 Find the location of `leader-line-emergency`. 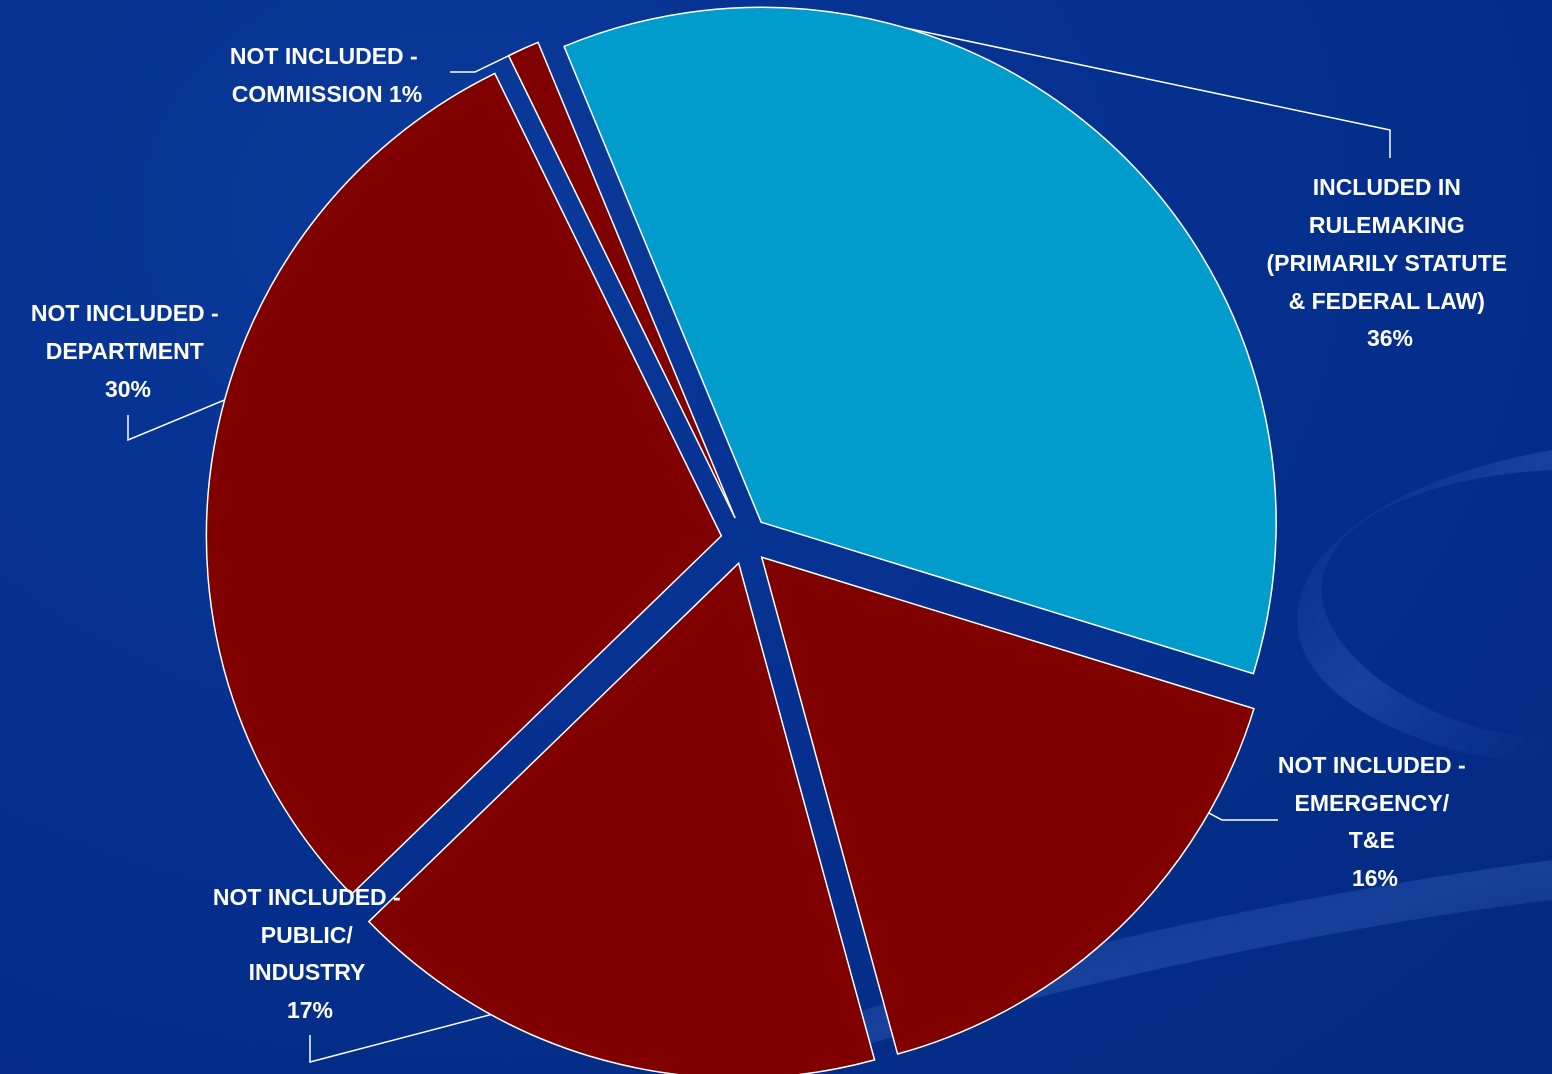

leader-line-emergency is located at coordinates (1243, 816).